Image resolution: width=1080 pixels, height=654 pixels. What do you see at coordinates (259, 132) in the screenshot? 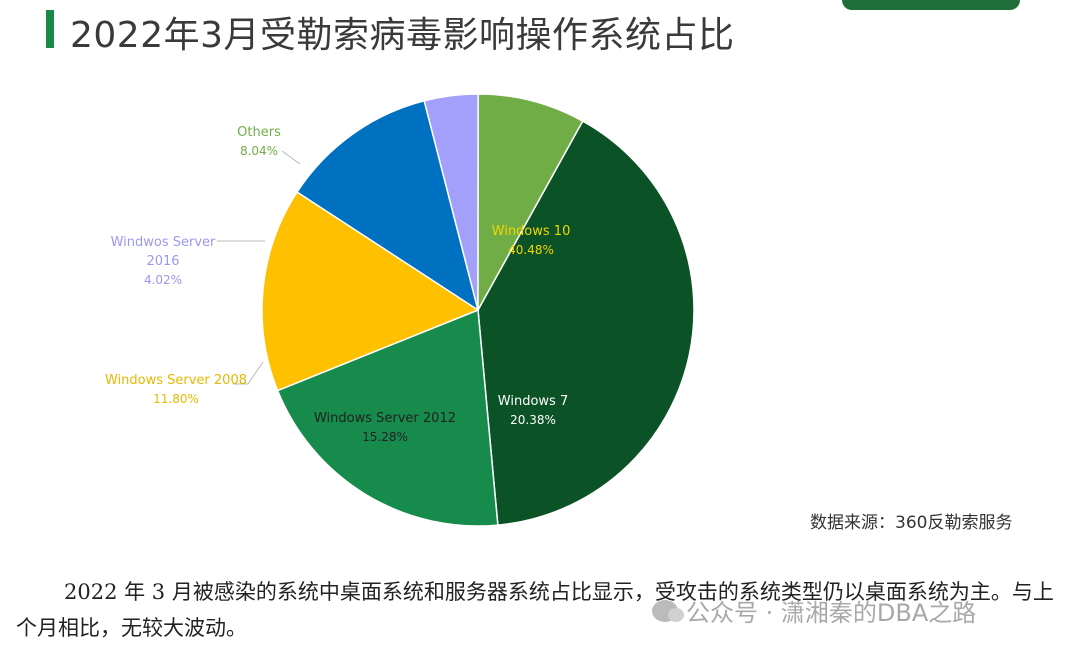
I see `slice-label-6: Others` at bounding box center [259, 132].